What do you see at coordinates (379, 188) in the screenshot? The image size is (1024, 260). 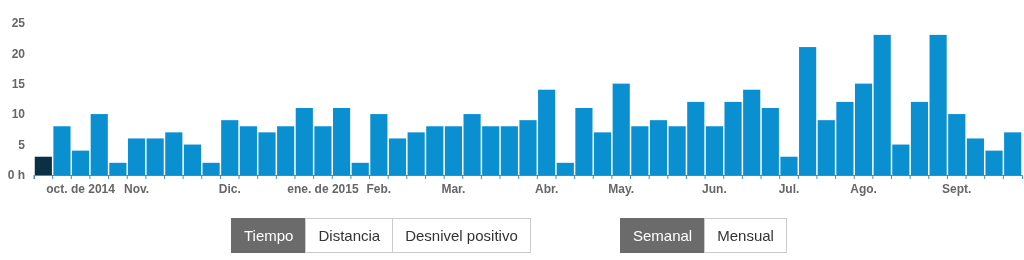 I see `x-tick-label: Feb.` at bounding box center [379, 188].